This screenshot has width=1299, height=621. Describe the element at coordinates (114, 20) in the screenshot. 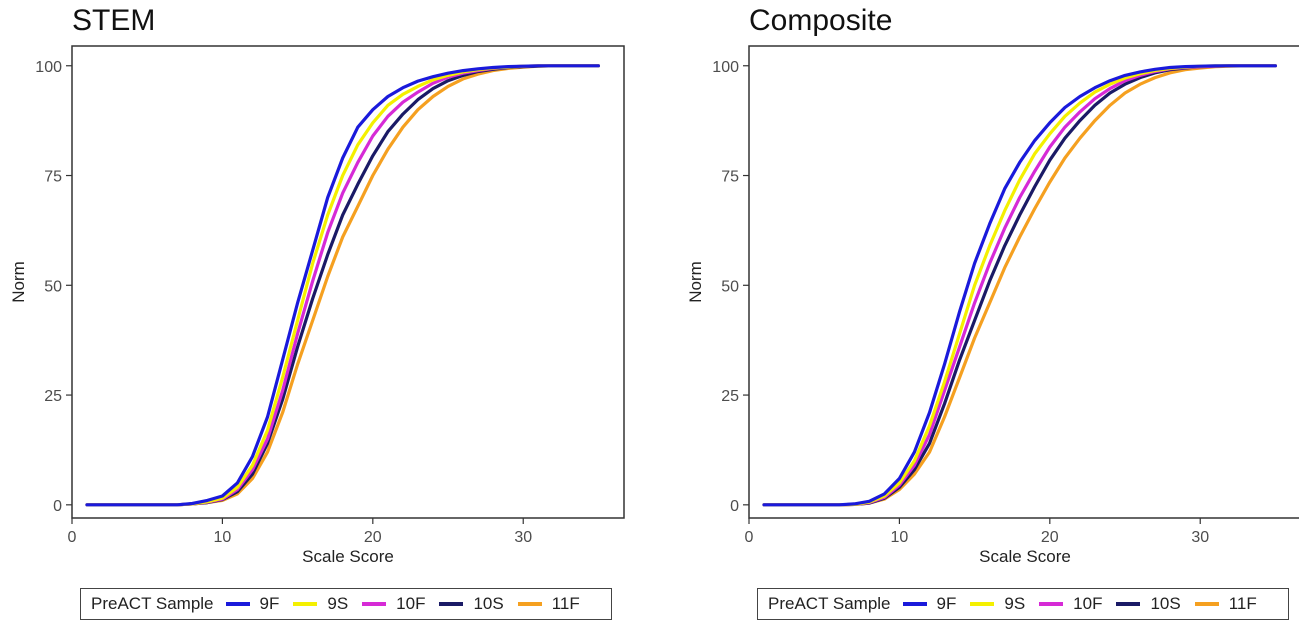

I see `chart-title: STEM` at that location.